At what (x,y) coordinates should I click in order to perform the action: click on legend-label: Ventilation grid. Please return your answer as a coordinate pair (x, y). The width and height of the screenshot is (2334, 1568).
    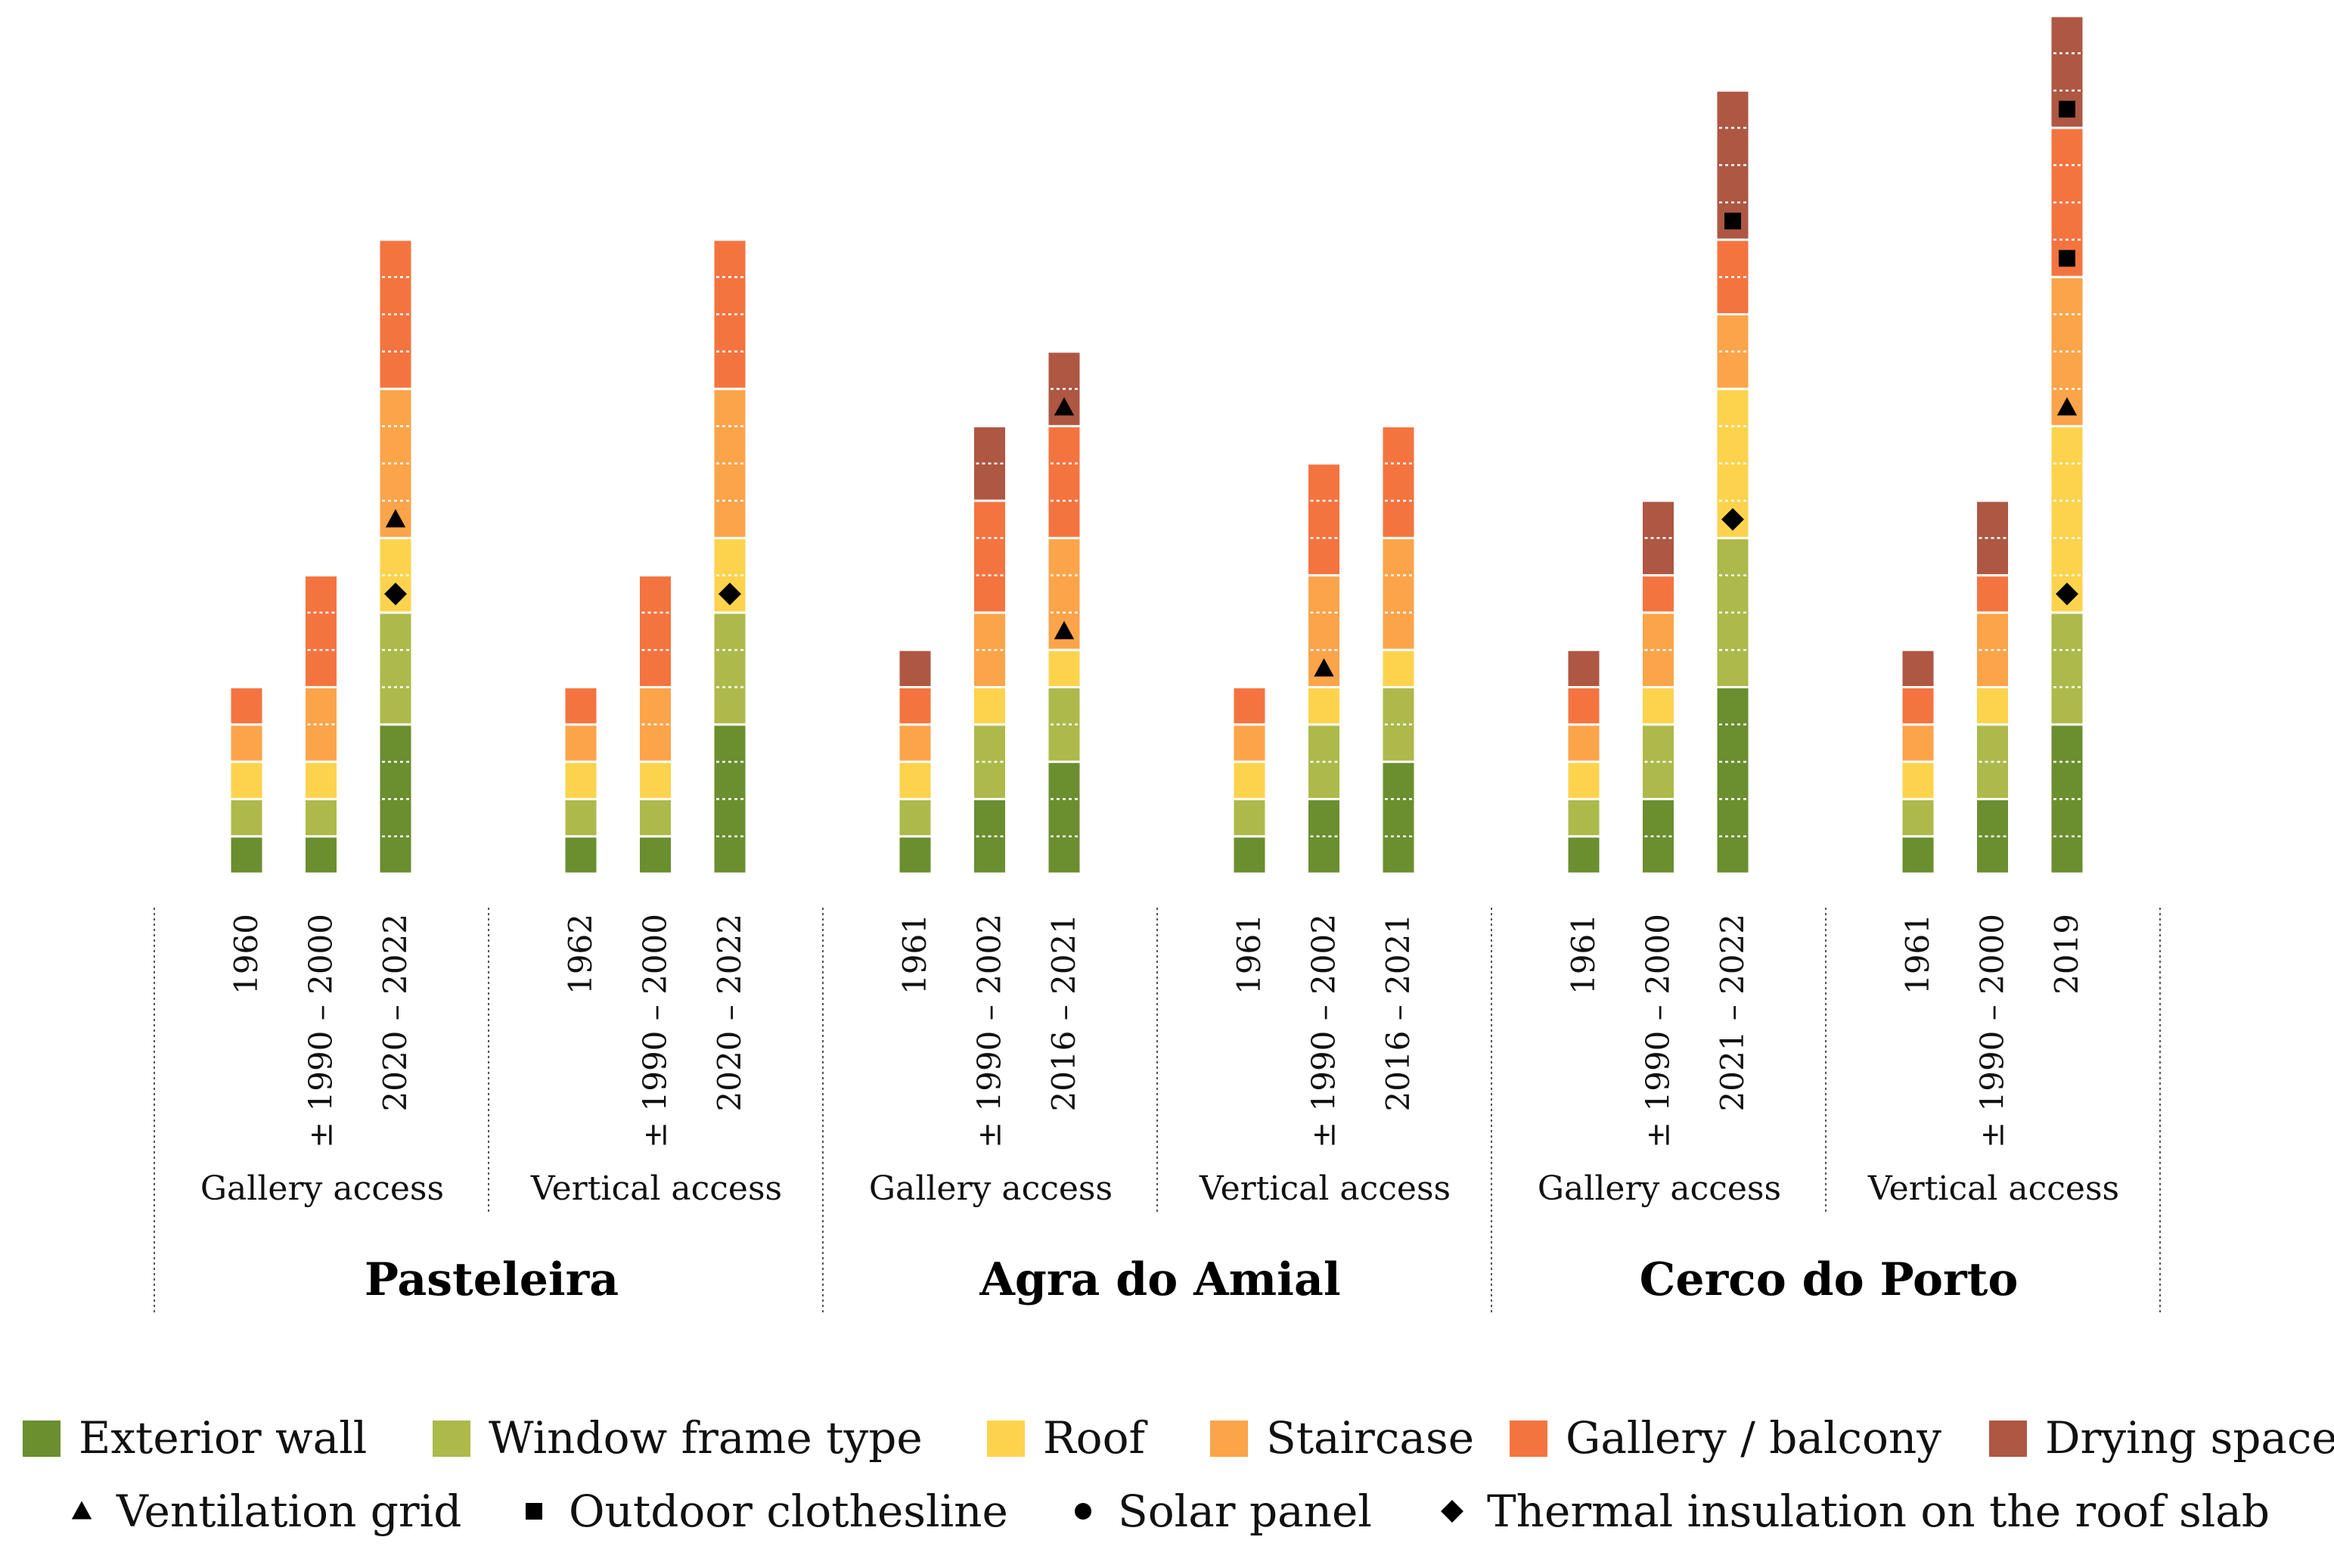
    Looking at the image, I should click on (288, 1512).